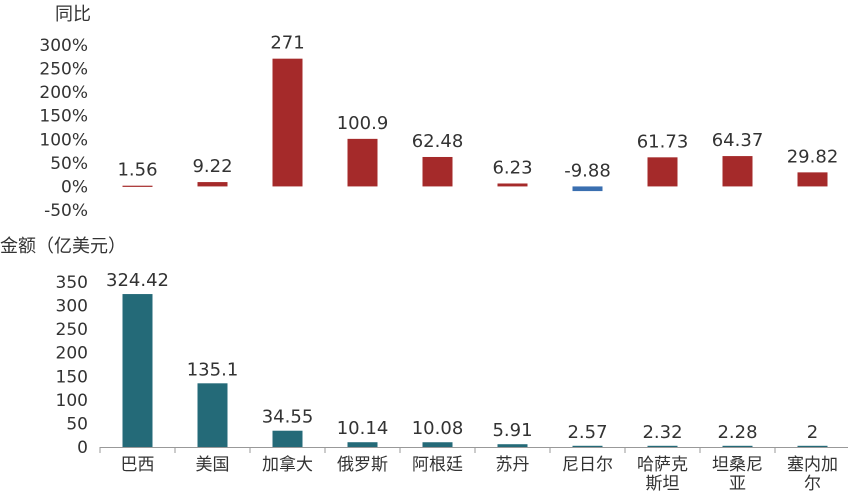 This screenshot has height=492, width=848. Describe the element at coordinates (73, 14) in the screenshot. I see `top-chart-ylabel: 同比` at that location.